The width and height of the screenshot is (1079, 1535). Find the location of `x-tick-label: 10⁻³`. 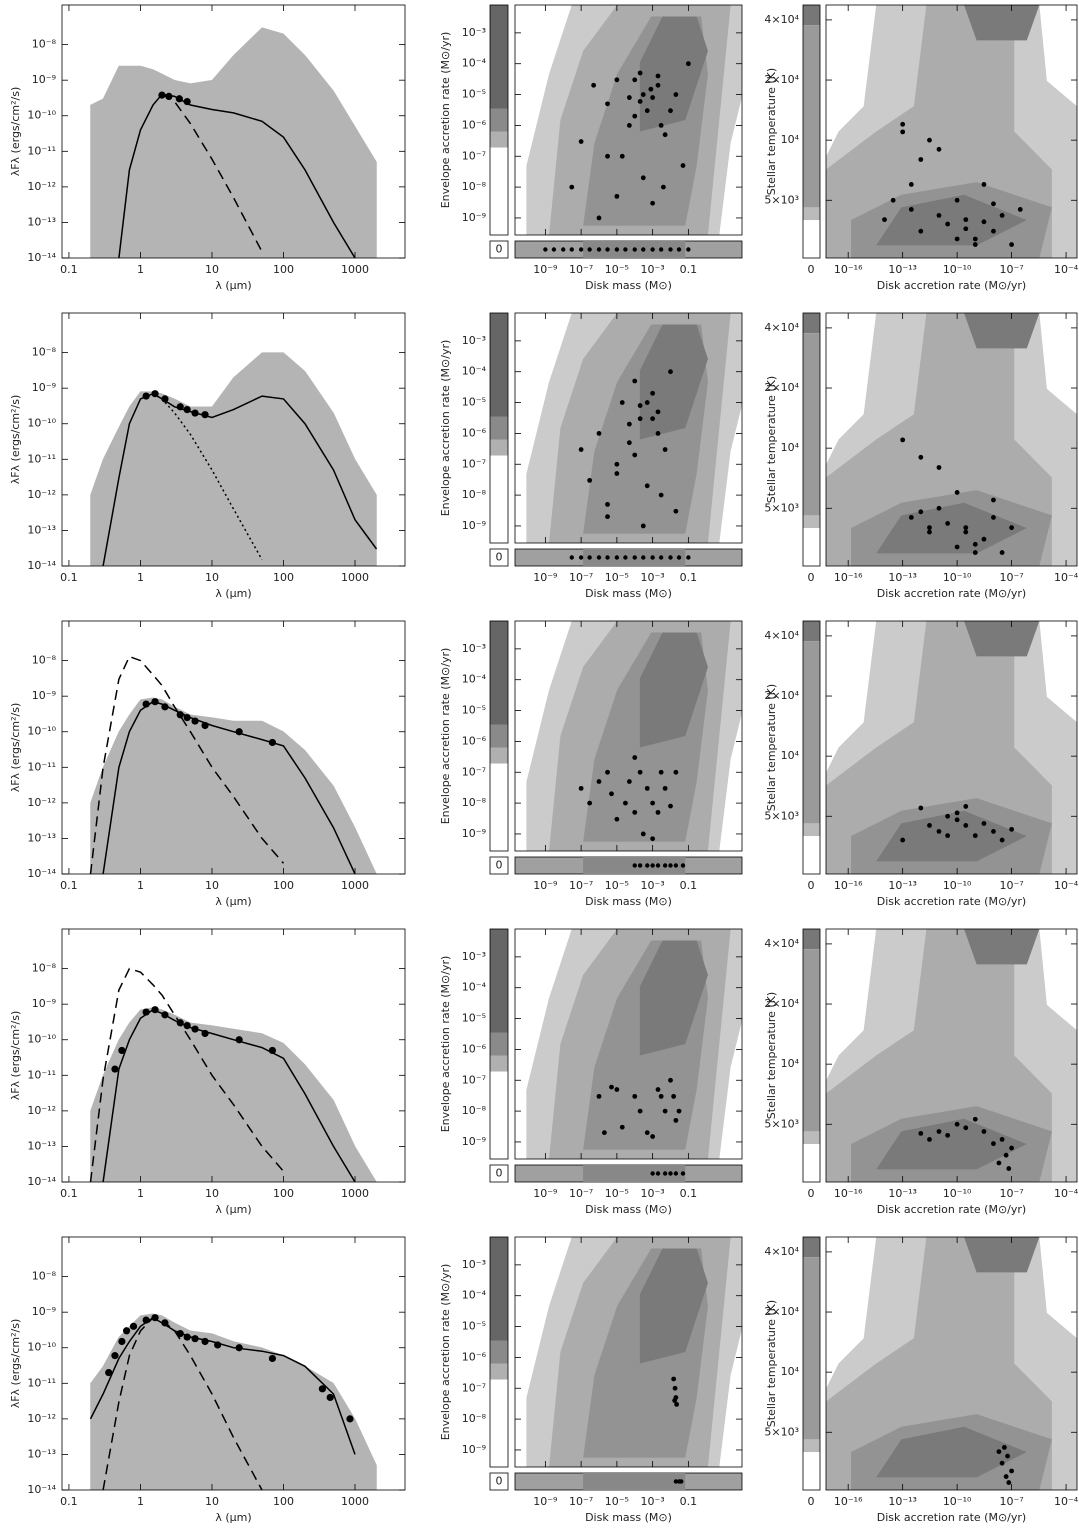

x-tick-label: 10⁻³ is located at coordinates (653, 1501).